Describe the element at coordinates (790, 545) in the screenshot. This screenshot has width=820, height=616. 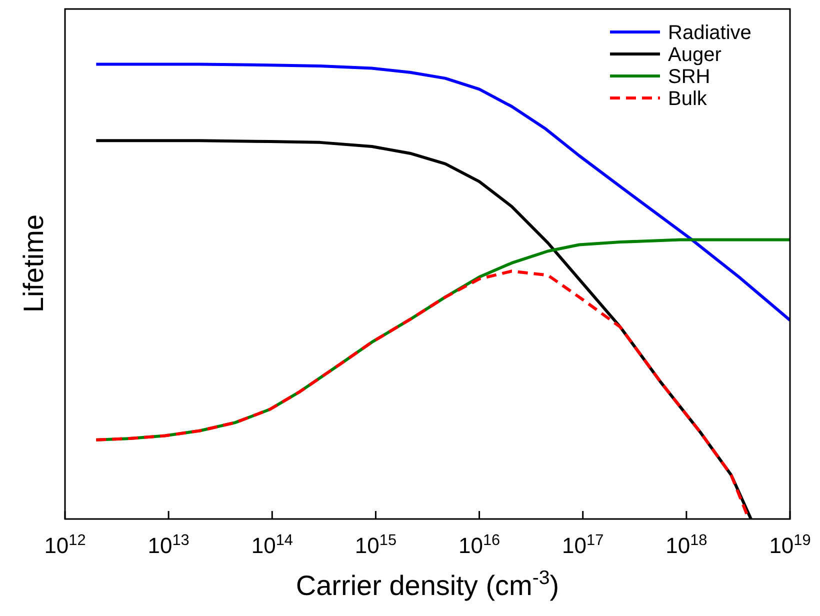
I see `x-tick-label: 10$^{19}$` at that location.